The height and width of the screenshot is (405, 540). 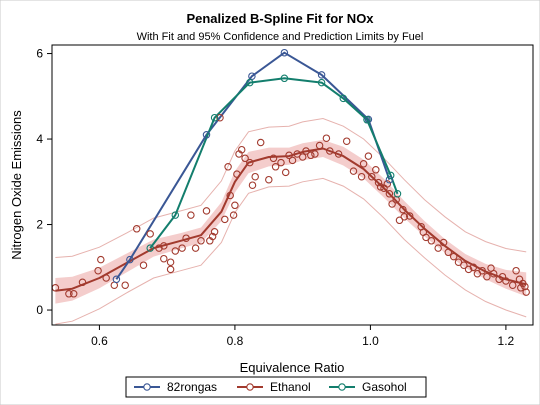 What do you see at coordinates (370, 341) in the screenshot?
I see `x-tick-label: 1.0` at bounding box center [370, 341].